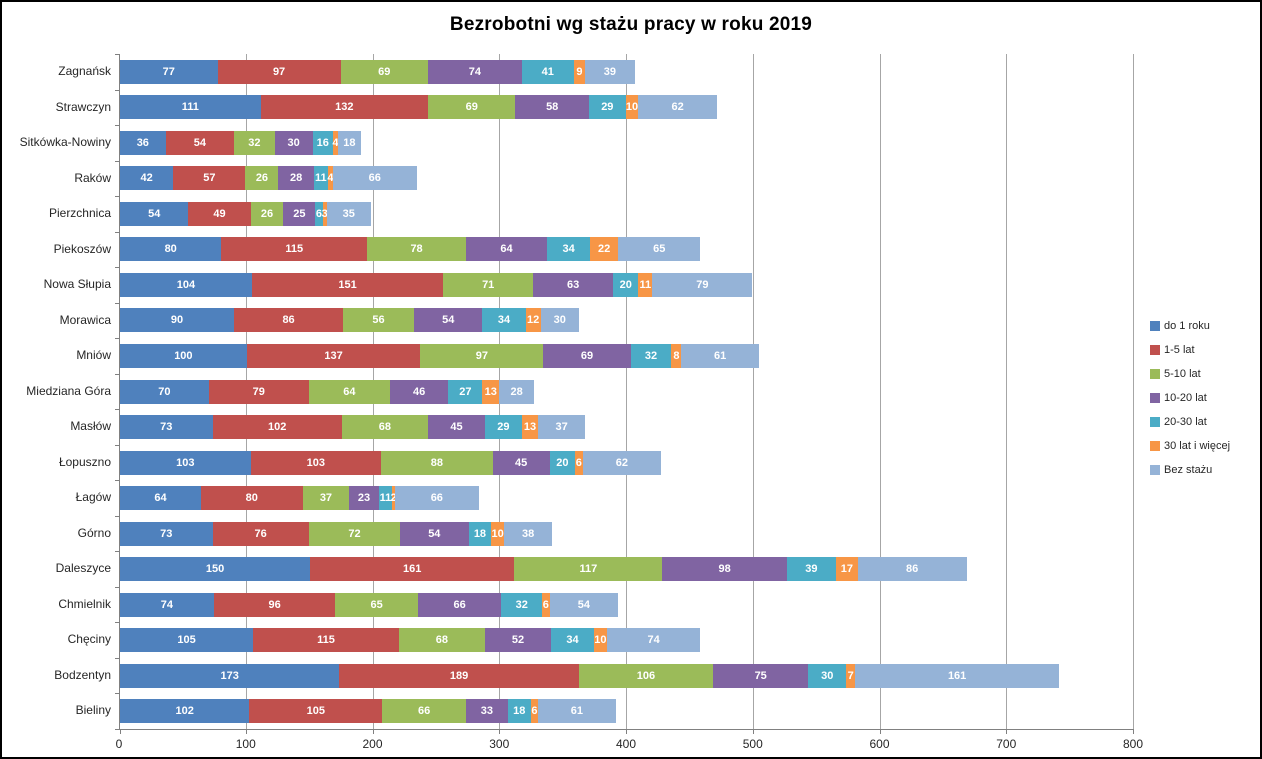 This screenshot has height=759, width=1262. I want to click on category-label: Pierzchnica, so click(79, 213).